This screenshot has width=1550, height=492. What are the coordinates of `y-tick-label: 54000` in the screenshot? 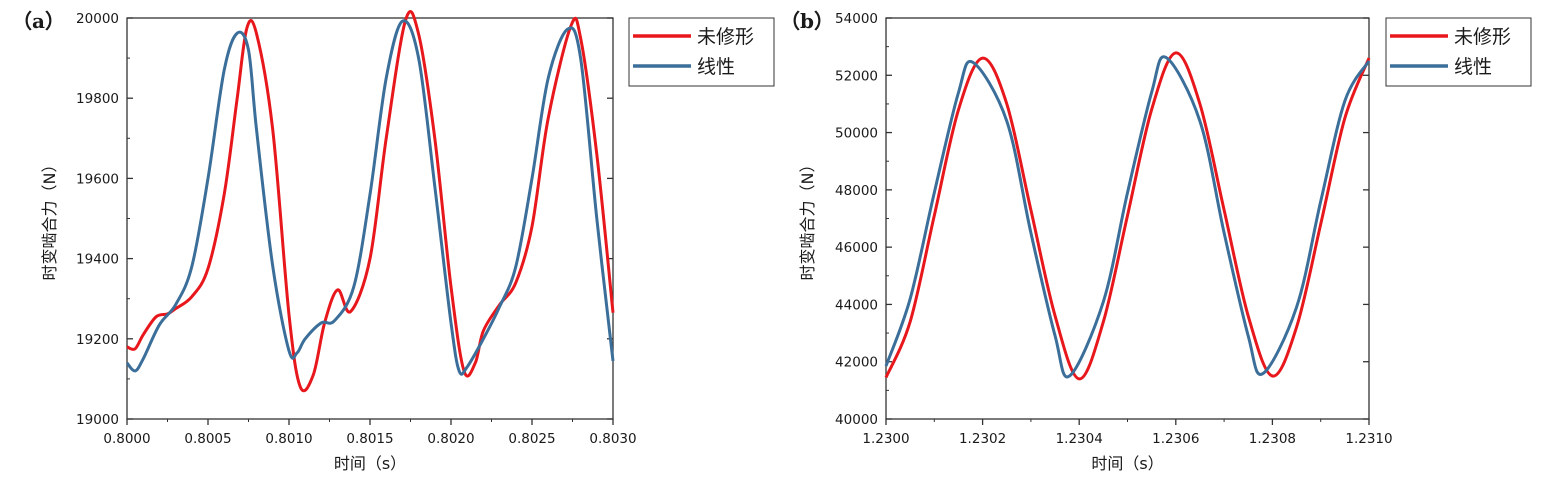 It's located at (856, 19).